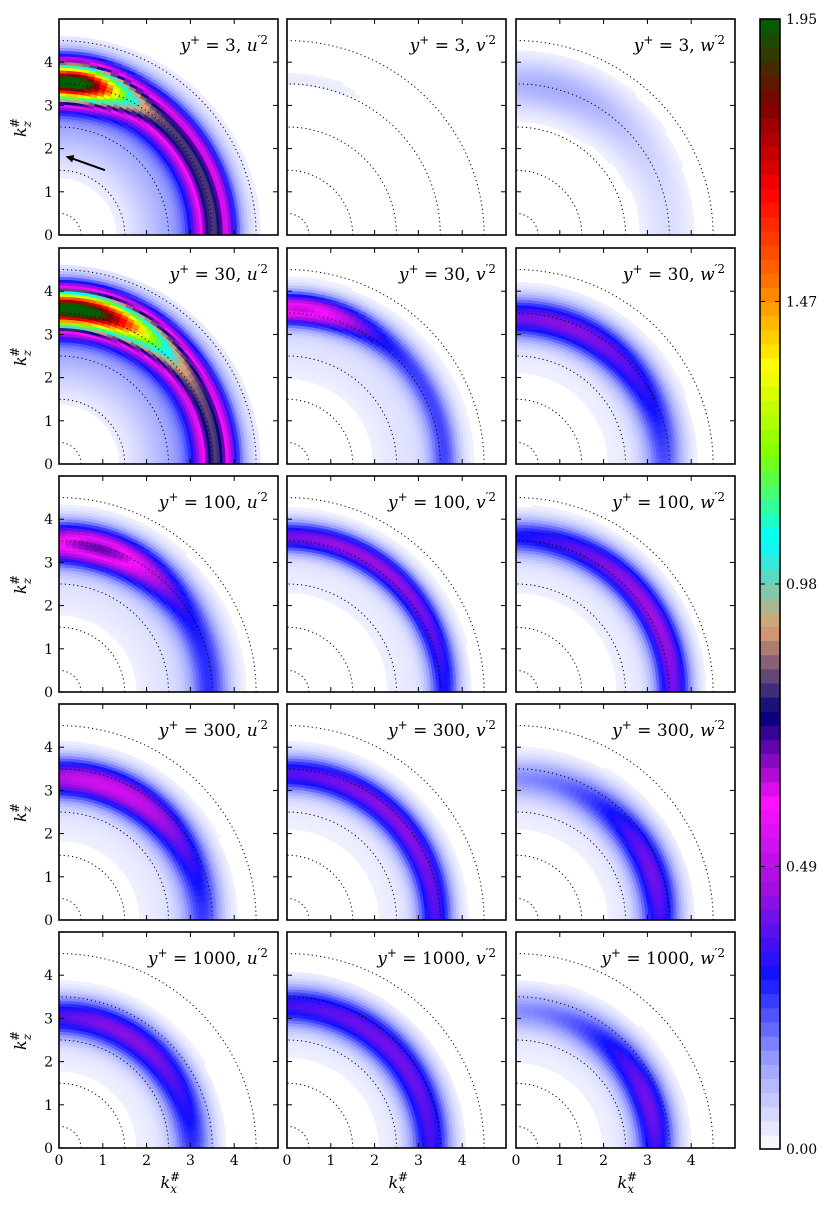 The image size is (830, 1215). I want to click on panel-2-2: y+ = 30, v′2, so click(396, 356).